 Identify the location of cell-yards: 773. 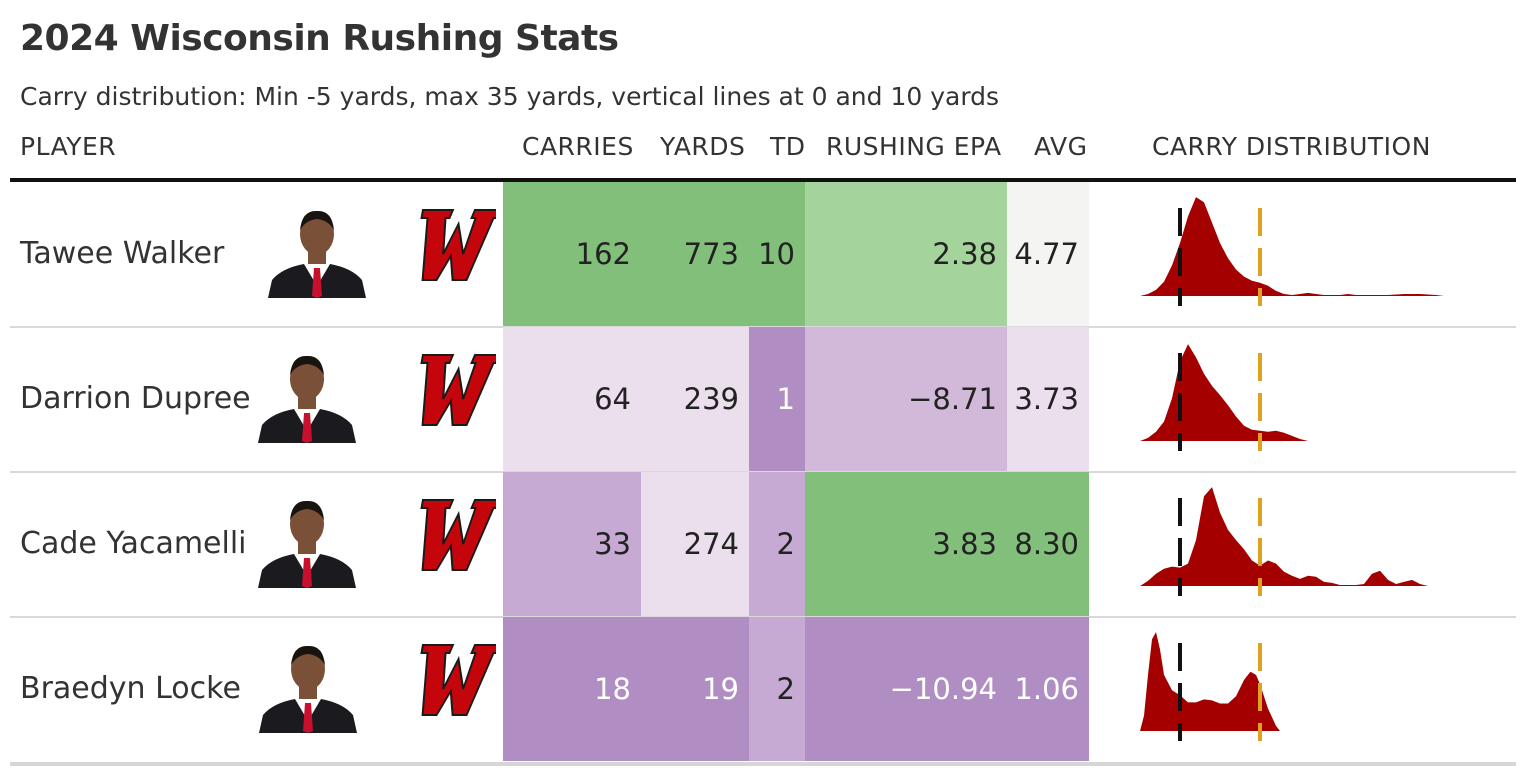
(695, 254).